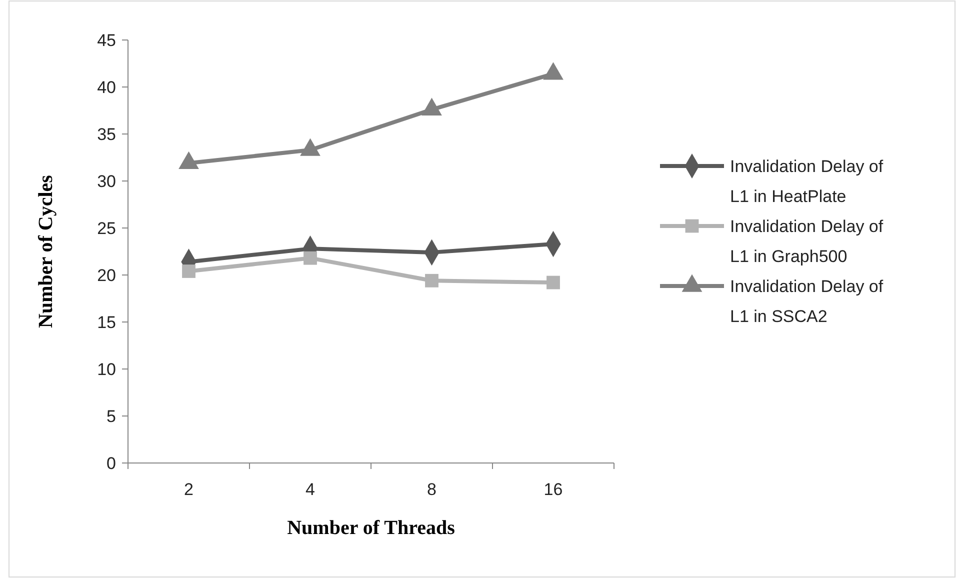 The width and height of the screenshot is (956, 578). I want to click on y-tick-label: 40, so click(106, 87).